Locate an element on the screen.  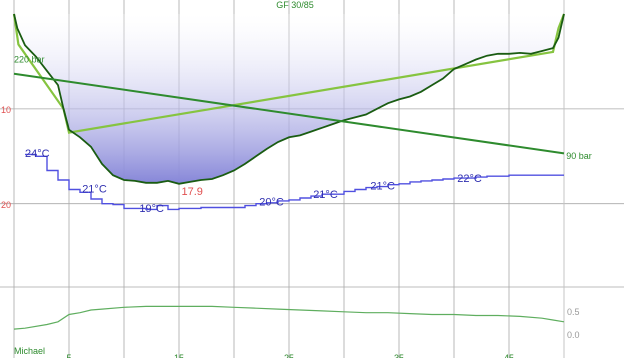
temperature-line is located at coordinates (294, 182).